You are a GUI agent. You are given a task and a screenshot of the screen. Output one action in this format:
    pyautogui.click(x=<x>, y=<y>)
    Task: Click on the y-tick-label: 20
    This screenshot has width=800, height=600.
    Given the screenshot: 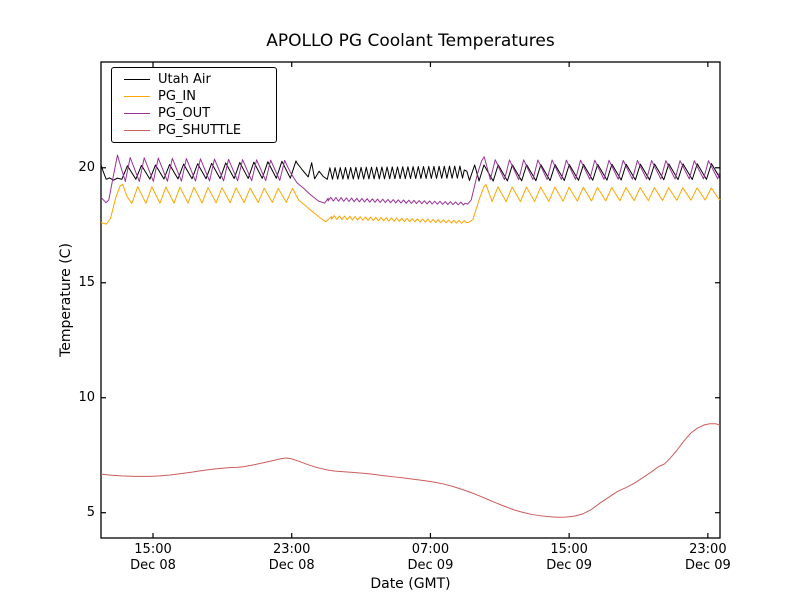 What is the action you would take?
    pyautogui.click(x=86, y=167)
    